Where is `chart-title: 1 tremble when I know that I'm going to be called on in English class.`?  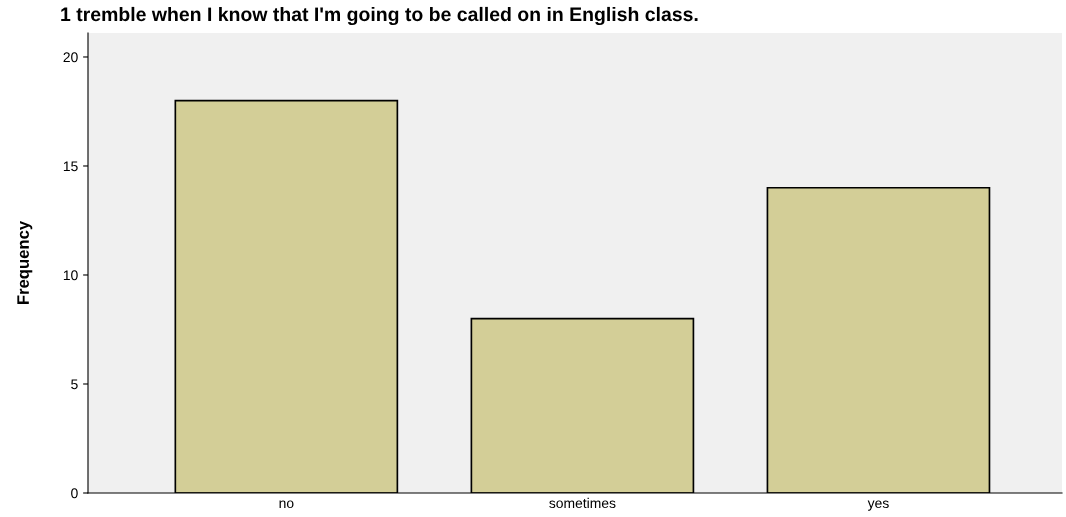 chart-title: 1 tremble when I know that I'm going to be called on in English class. is located at coordinates (379, 16).